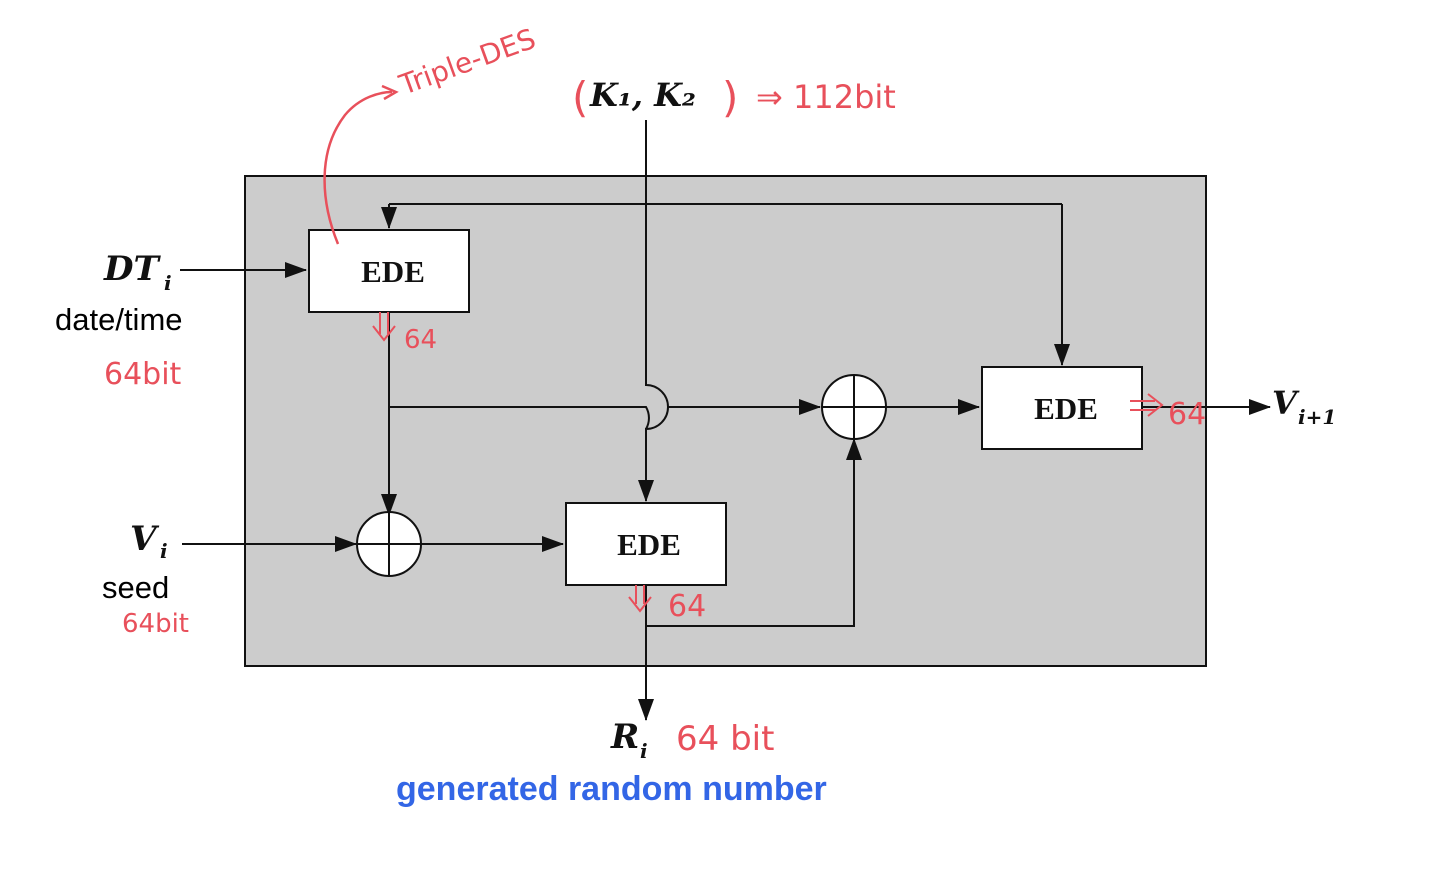 The image size is (1440, 881). Describe the element at coordinates (393, 271) in the screenshot. I see `ede-box-1-label: EDE` at that location.